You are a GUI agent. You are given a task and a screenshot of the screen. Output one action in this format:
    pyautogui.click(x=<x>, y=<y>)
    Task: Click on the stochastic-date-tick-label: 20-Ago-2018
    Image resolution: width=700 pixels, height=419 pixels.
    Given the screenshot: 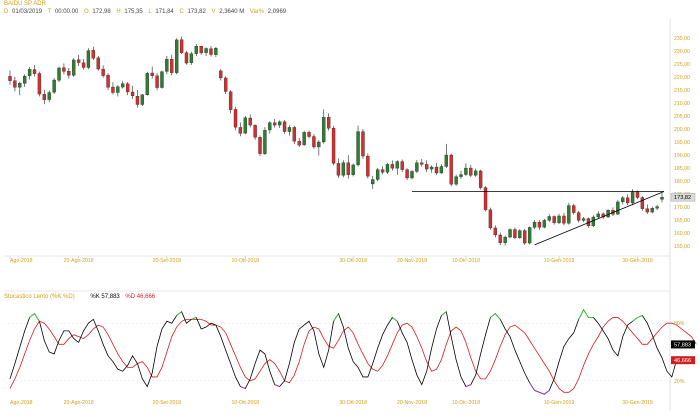 What is the action you would take?
    pyautogui.click(x=79, y=403)
    